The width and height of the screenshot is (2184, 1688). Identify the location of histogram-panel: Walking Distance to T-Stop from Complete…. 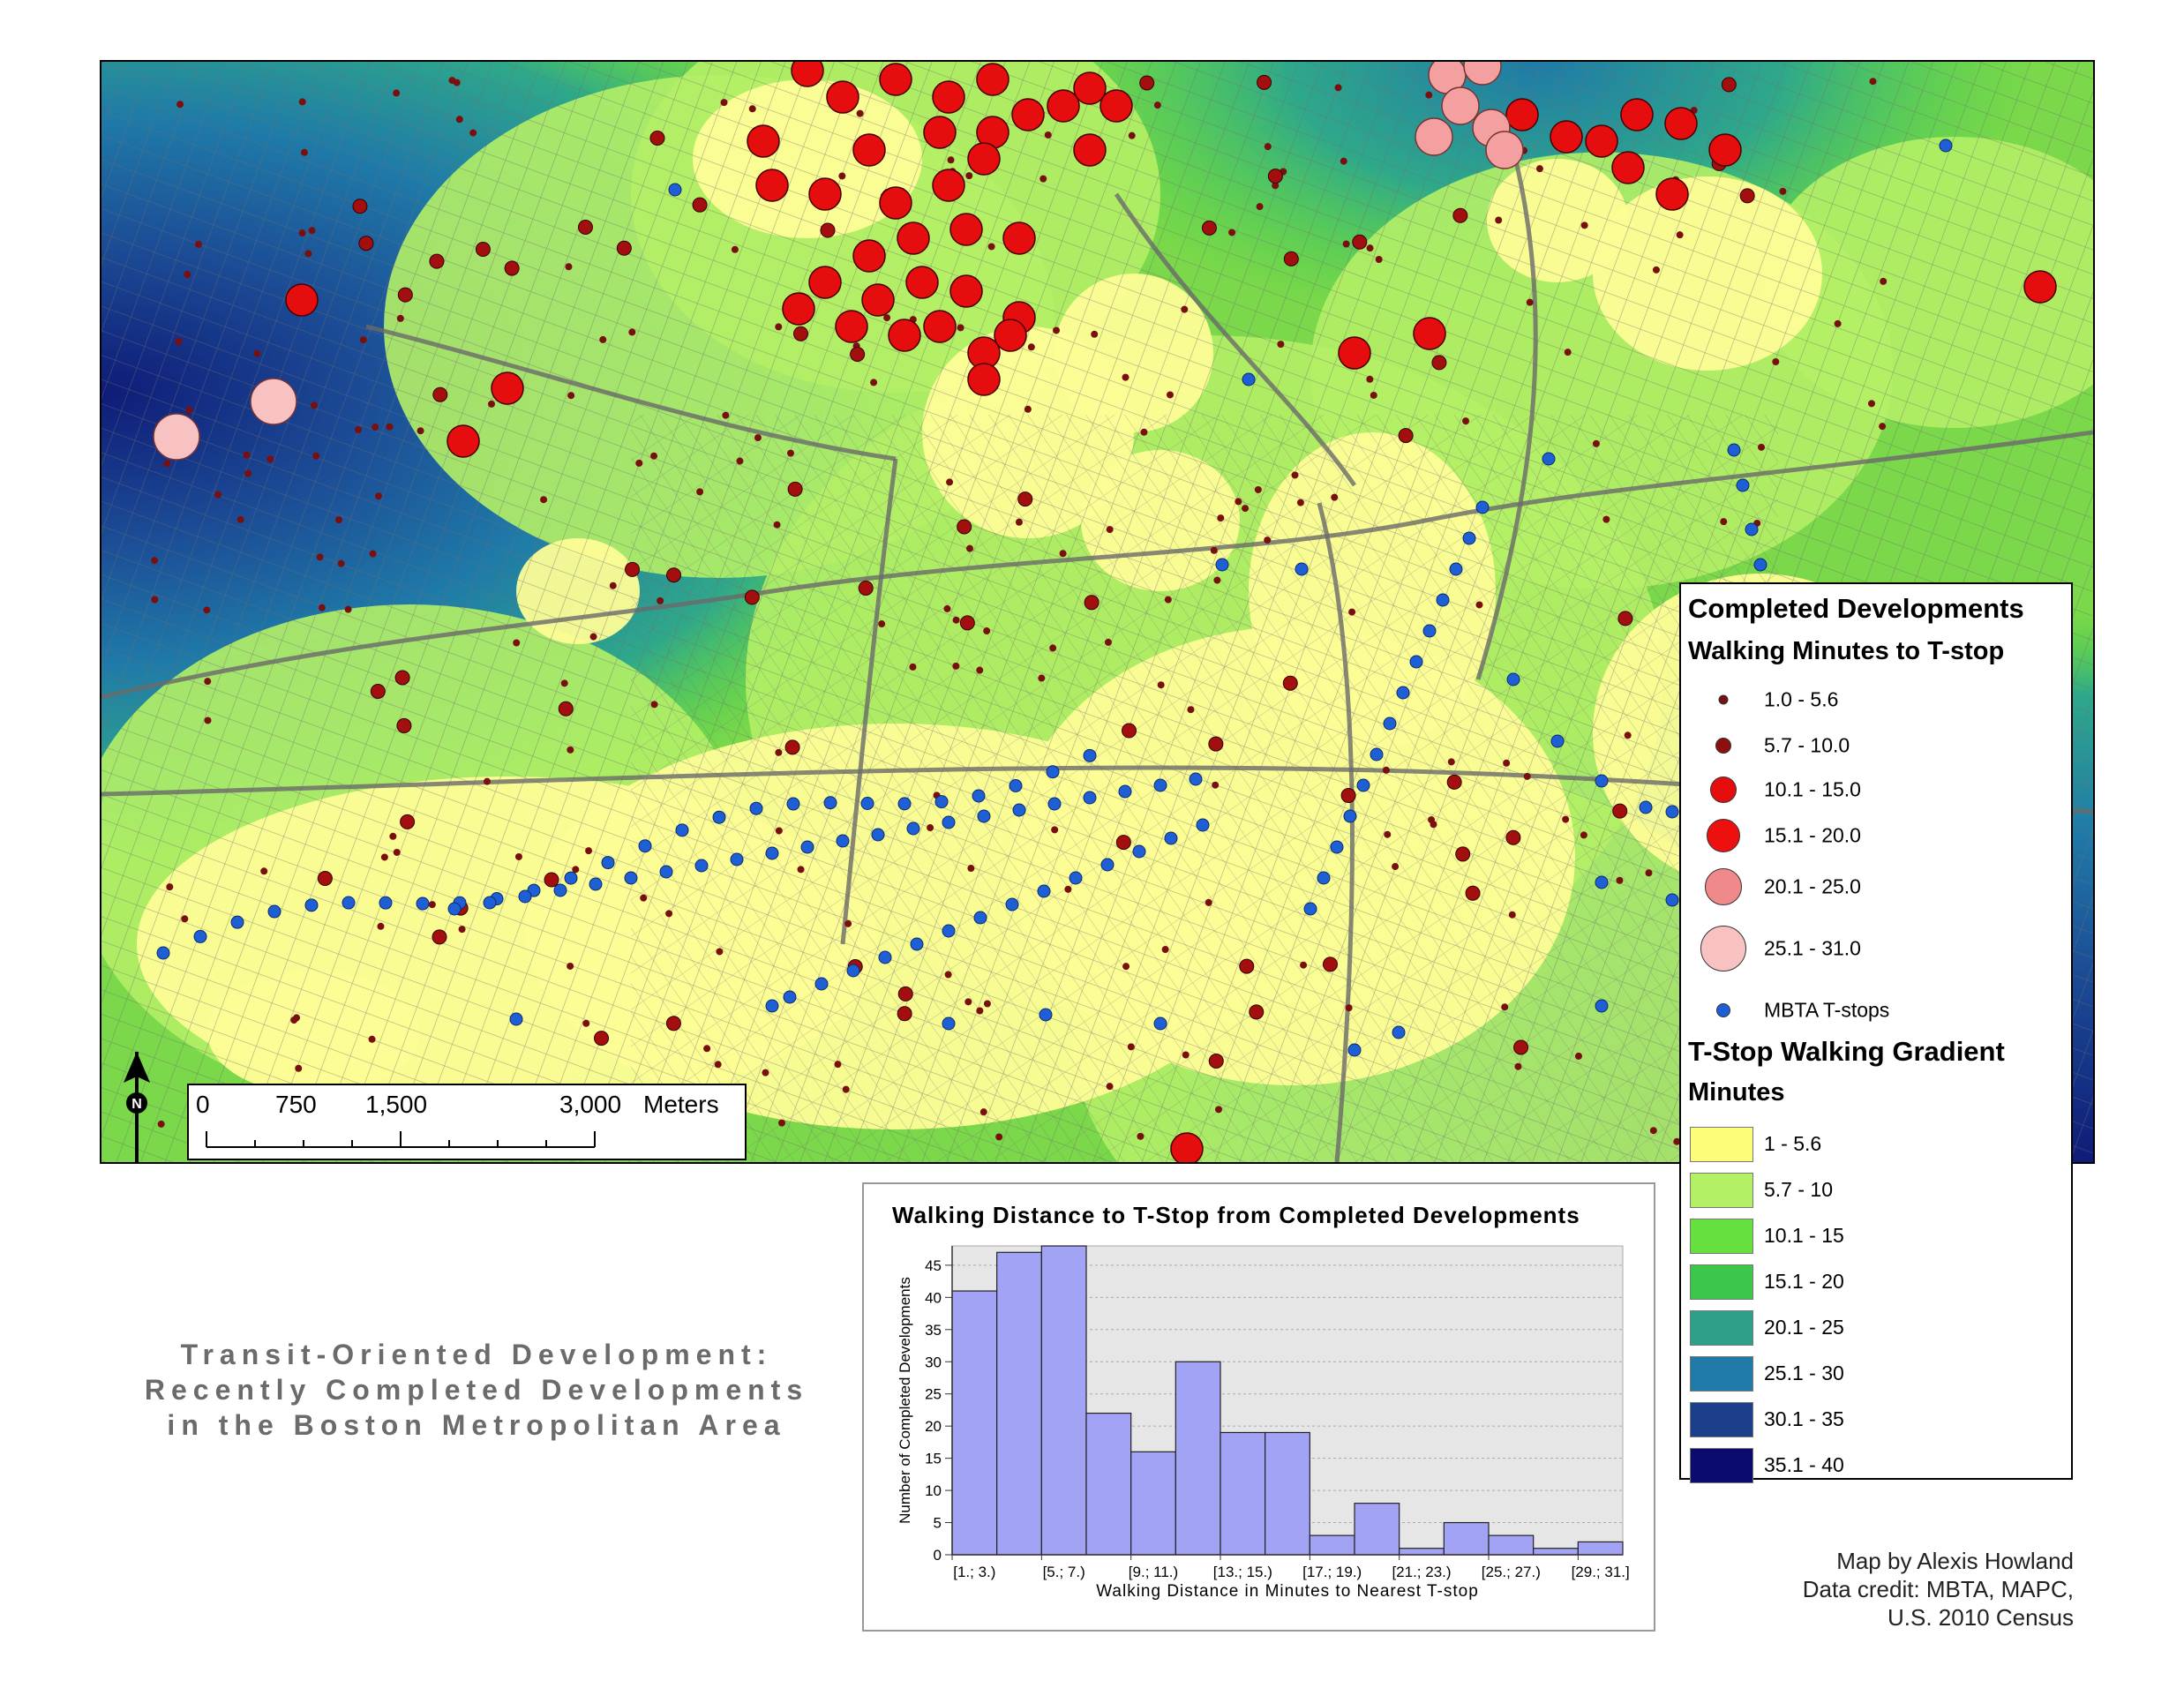
(1258, 1407).